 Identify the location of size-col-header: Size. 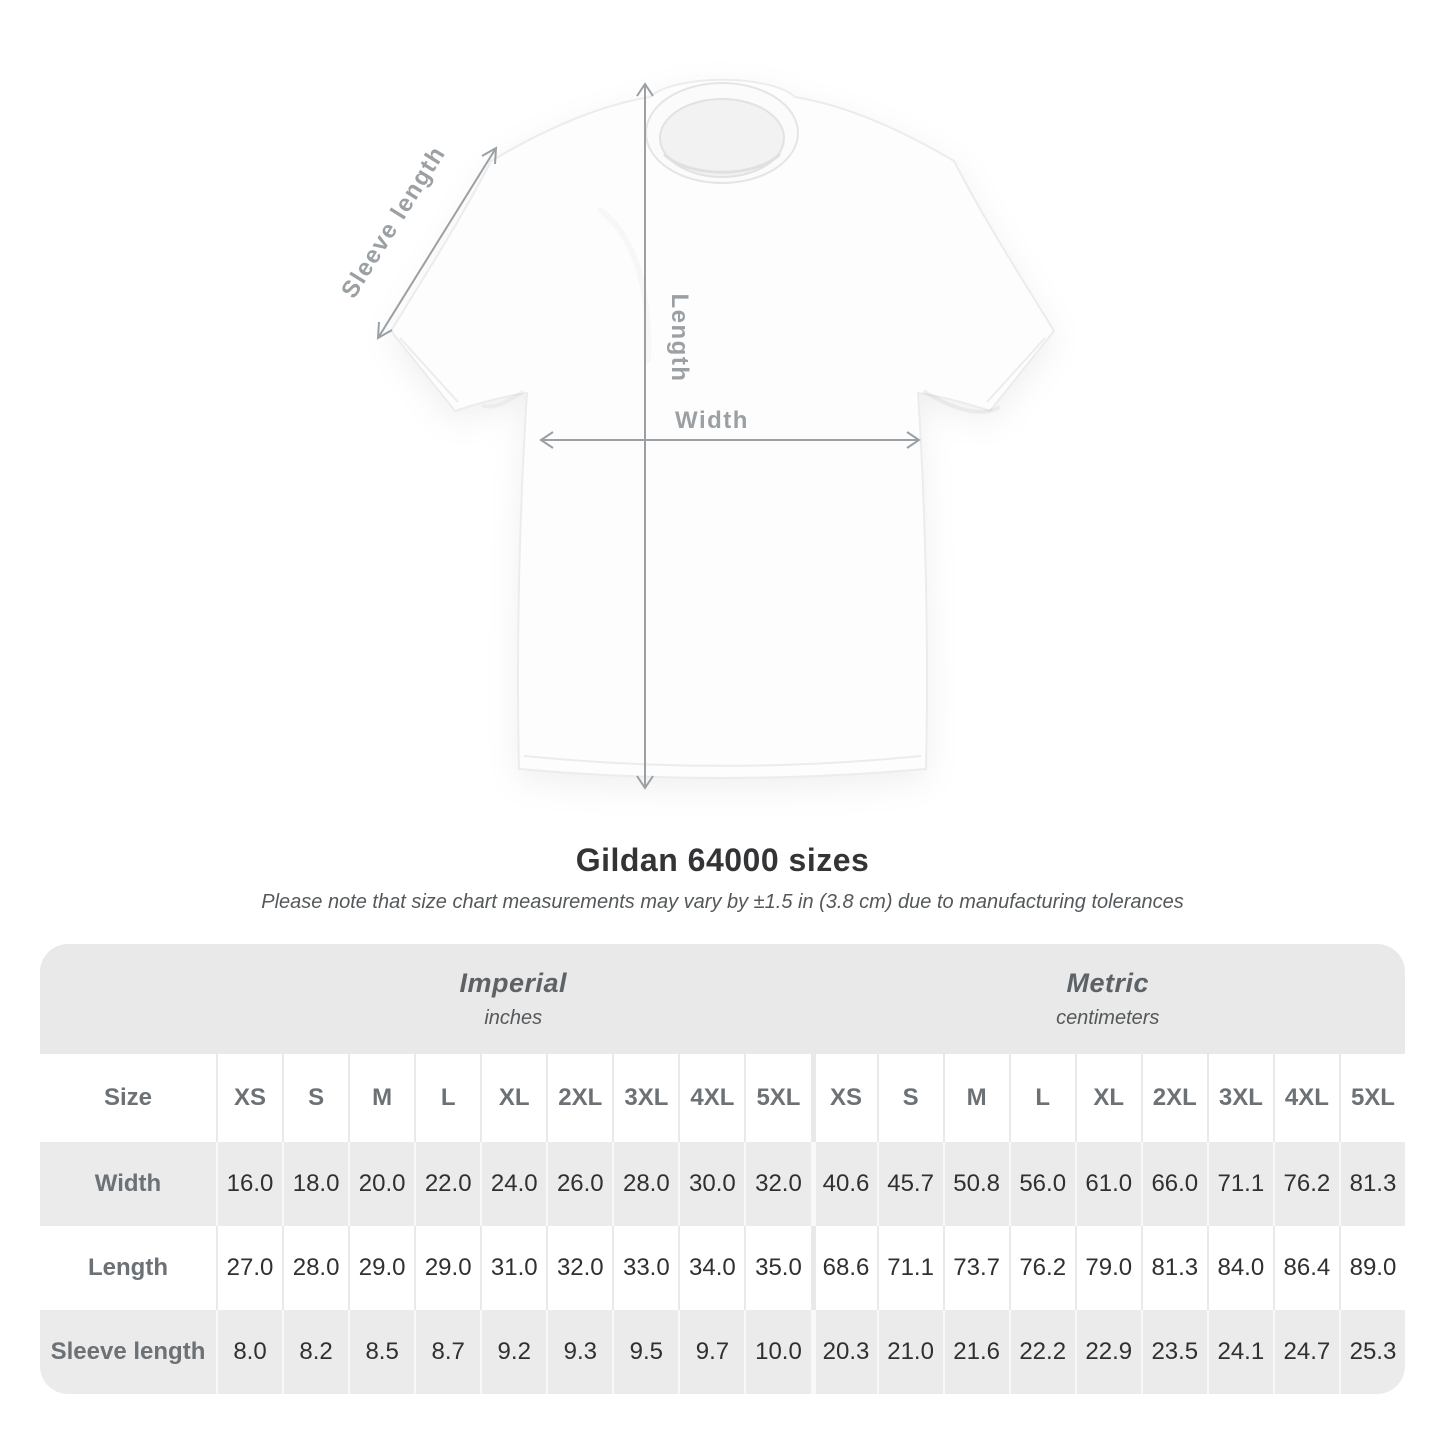
(128, 1098).